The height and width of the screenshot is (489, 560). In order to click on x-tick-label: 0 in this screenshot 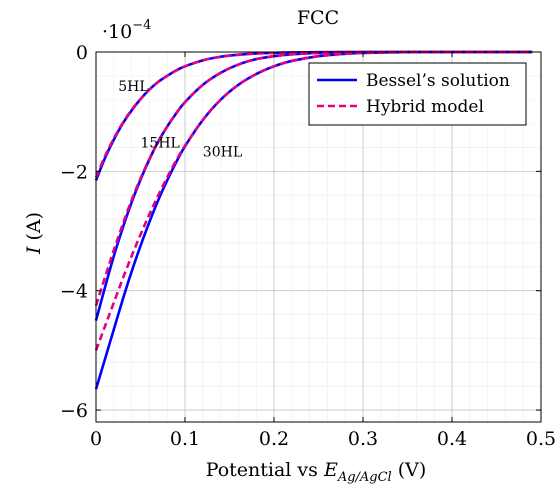, I will do `click(96, 439)`.